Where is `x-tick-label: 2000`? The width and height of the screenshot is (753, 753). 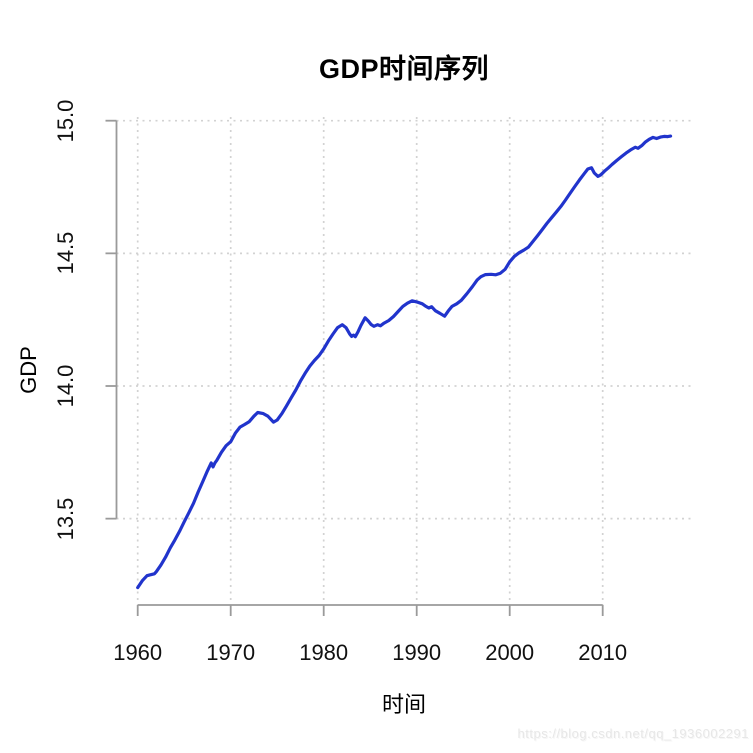
x-tick-label: 2000 is located at coordinates (510, 652).